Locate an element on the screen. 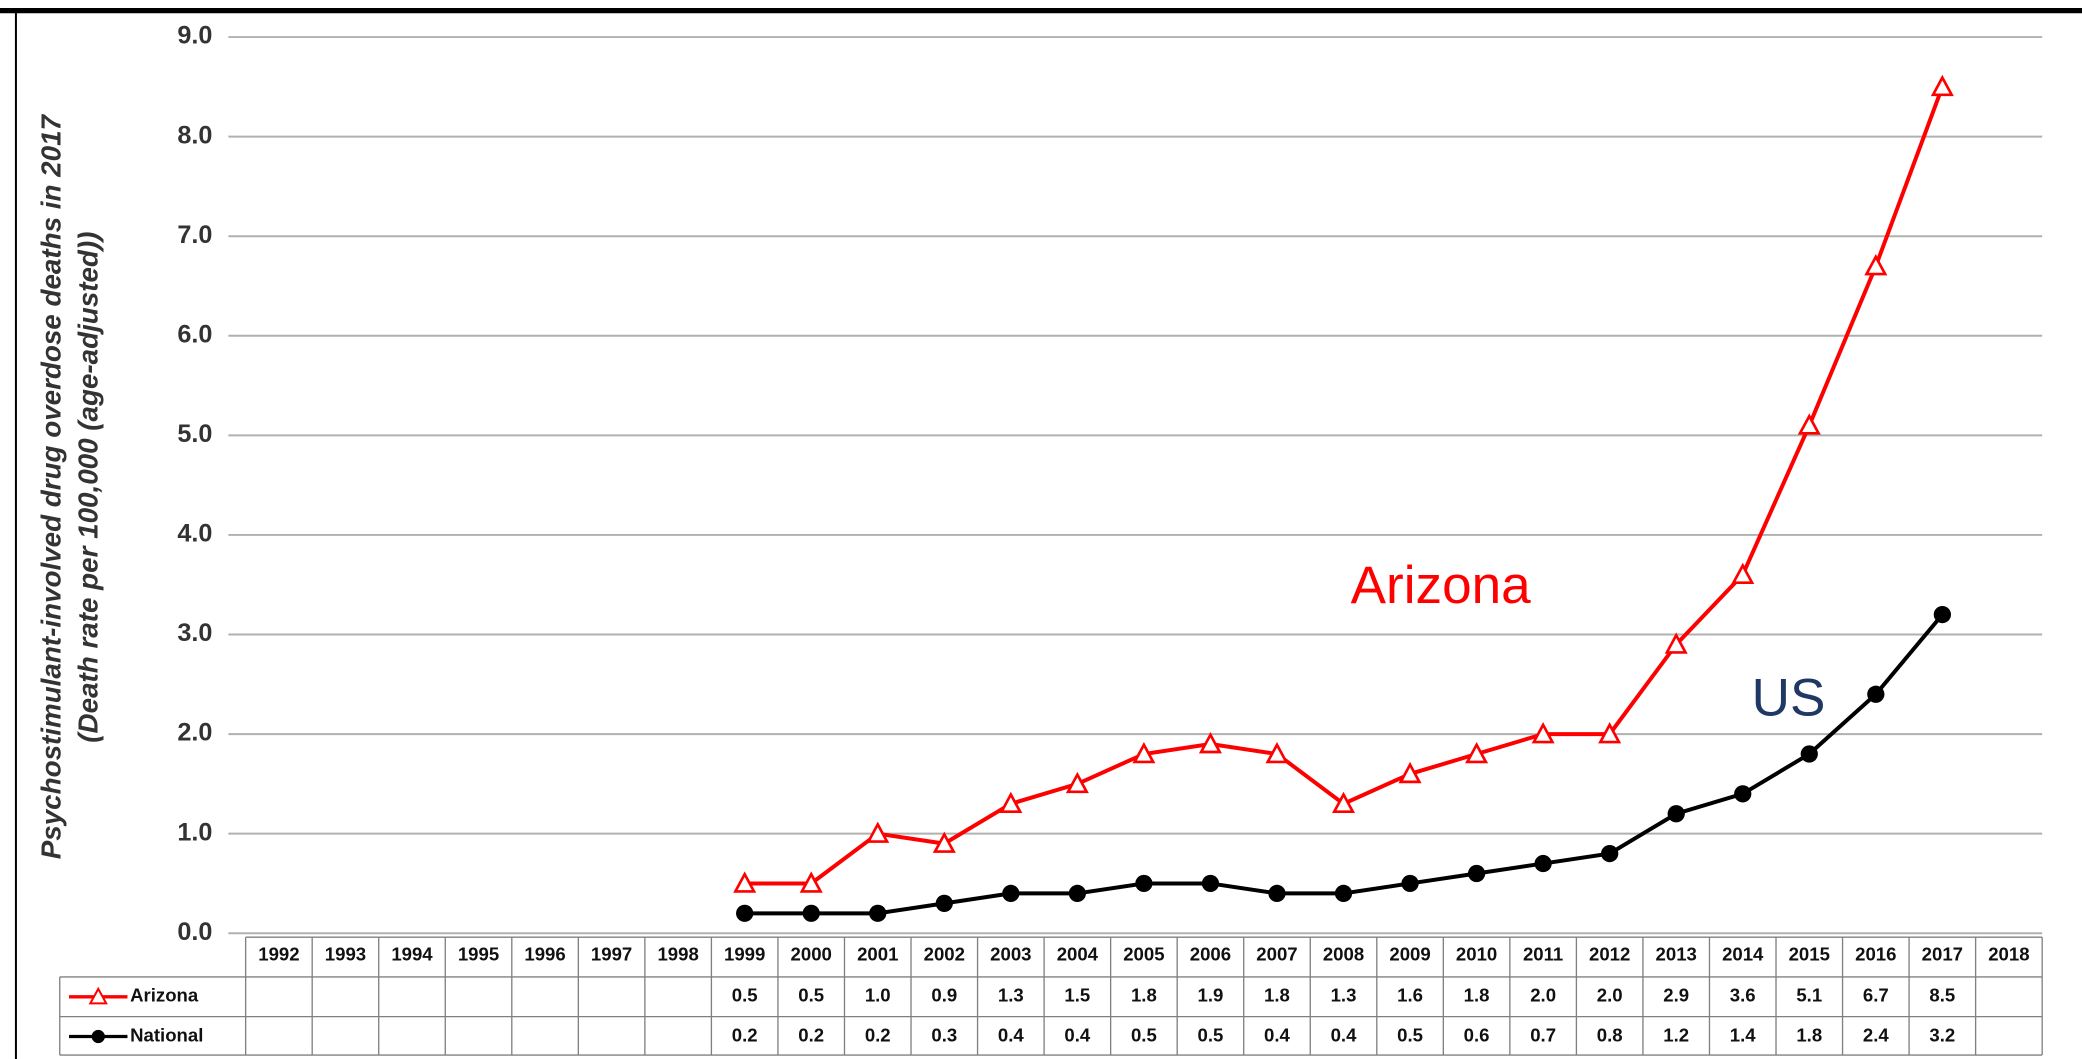  table-value: 1.9 is located at coordinates (1211, 995).